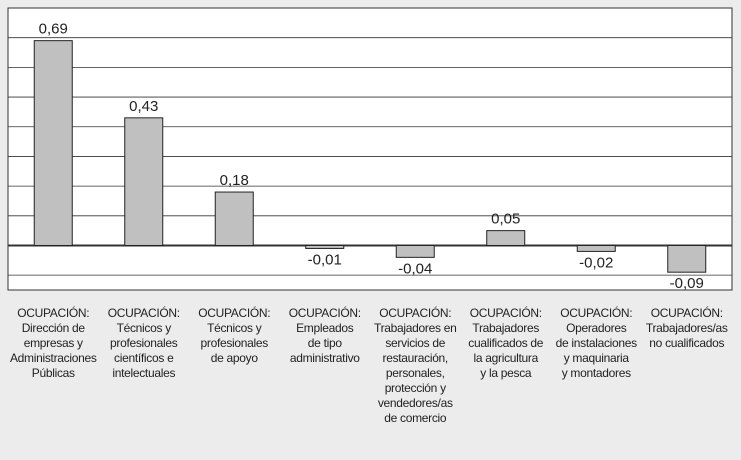  Describe the element at coordinates (234, 180) in the screenshot. I see `value-label: 0,18` at that location.